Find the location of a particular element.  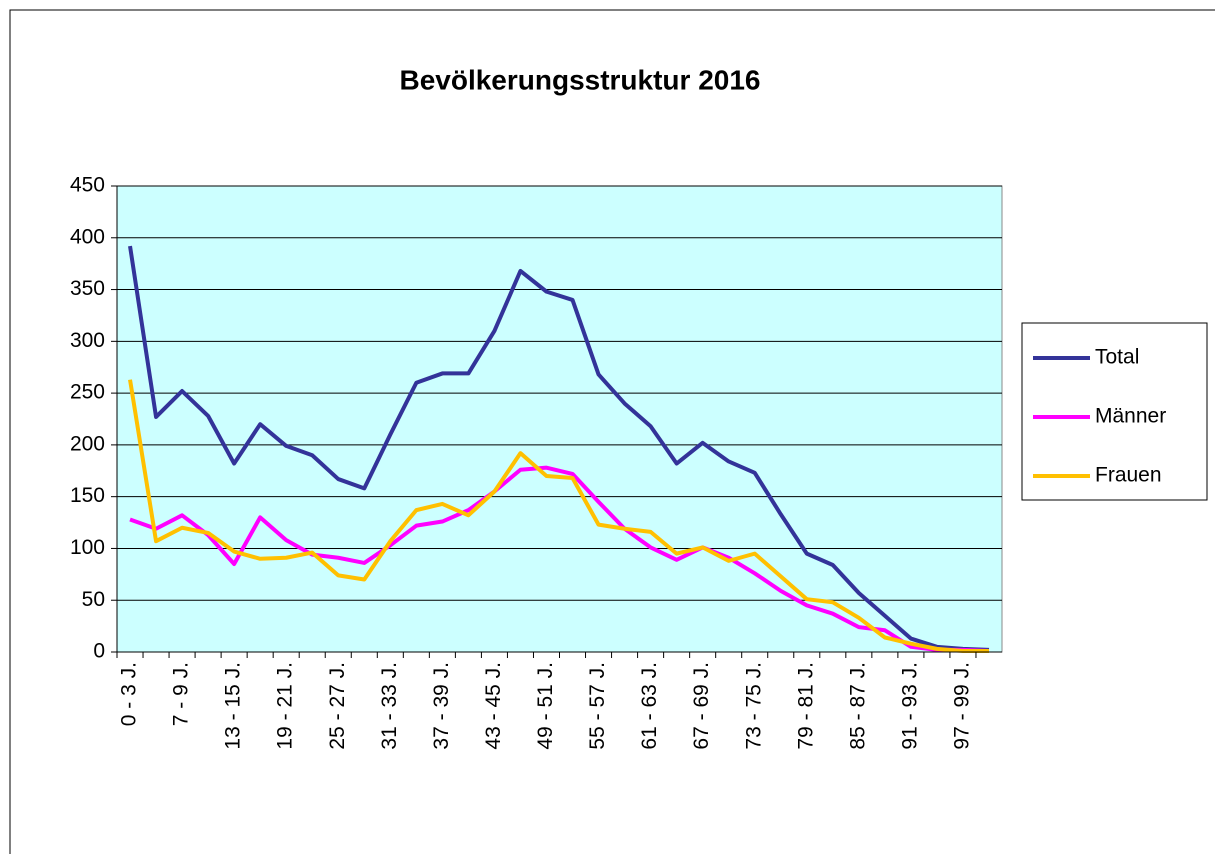

x-tick-label: 13 - 15 J. is located at coordinates (233, 706).